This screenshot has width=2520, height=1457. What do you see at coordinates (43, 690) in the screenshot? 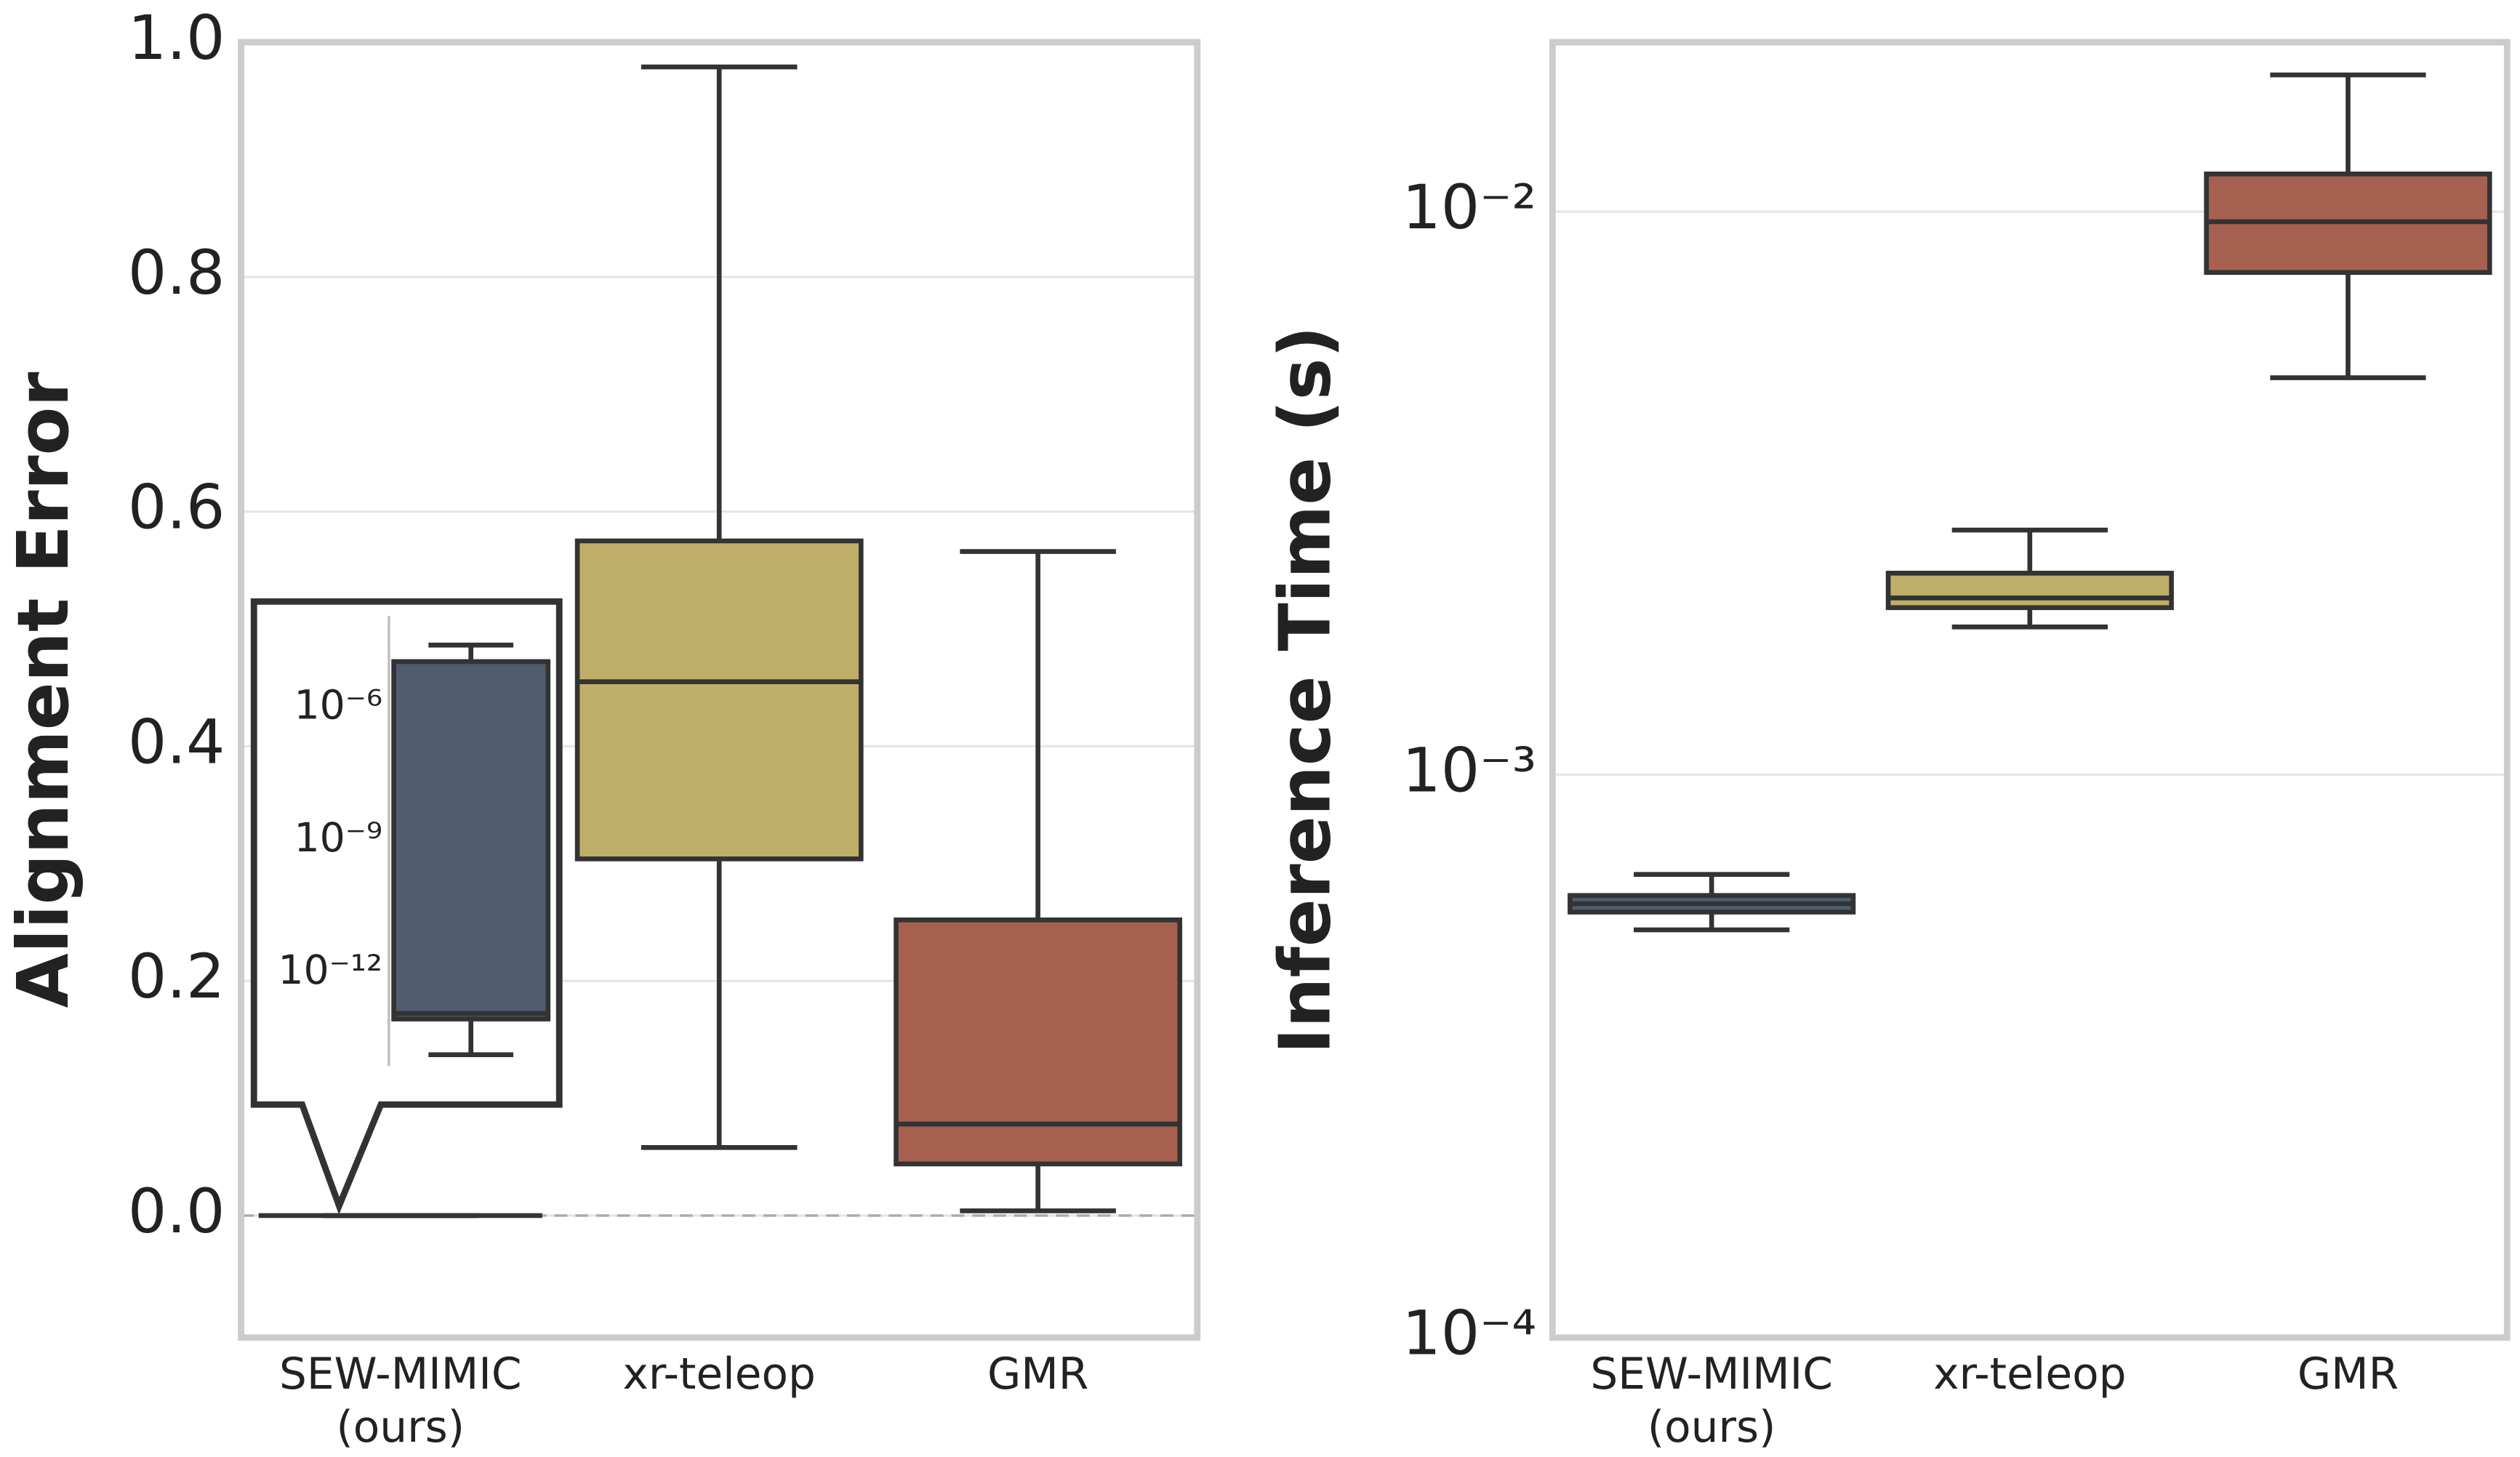
I see `y-axis-label: Alignment Error` at bounding box center [43, 690].